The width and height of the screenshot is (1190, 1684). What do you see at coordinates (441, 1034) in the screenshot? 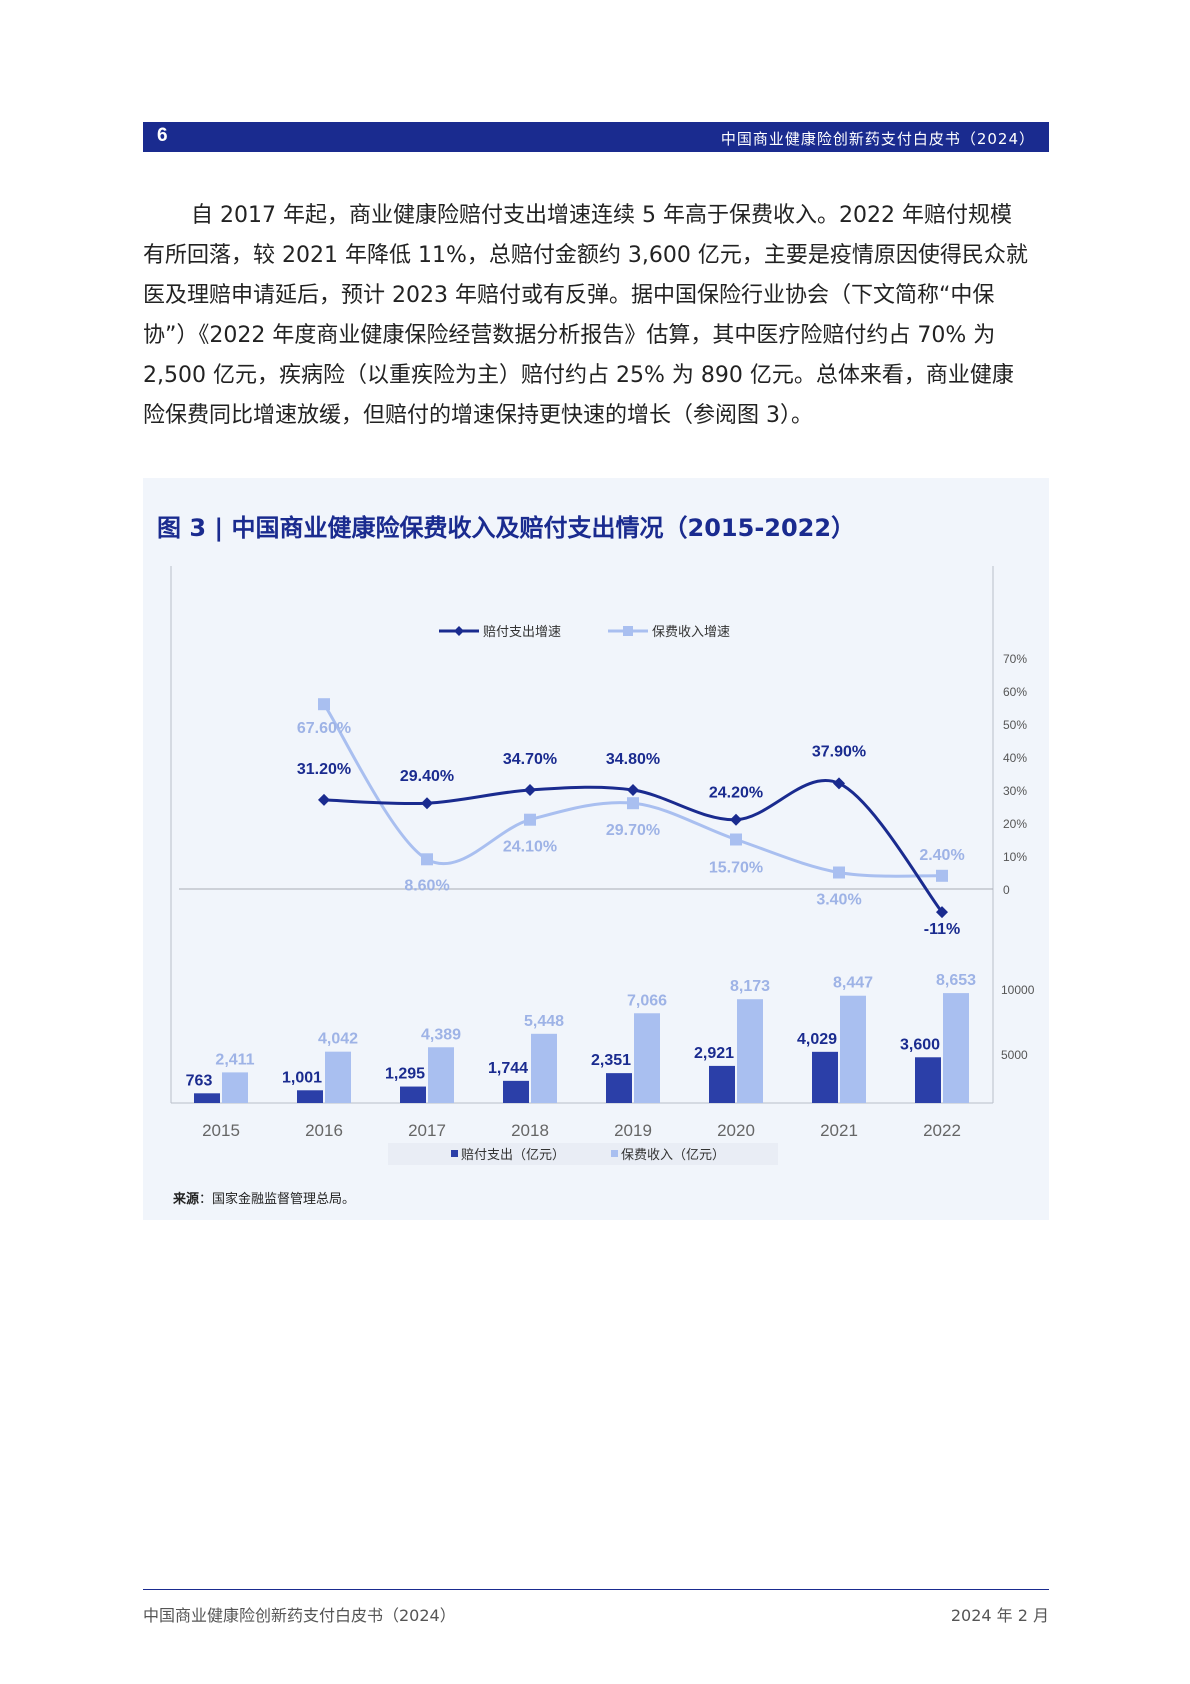
I see `premium-bar-value-label: 4,389` at bounding box center [441, 1034].